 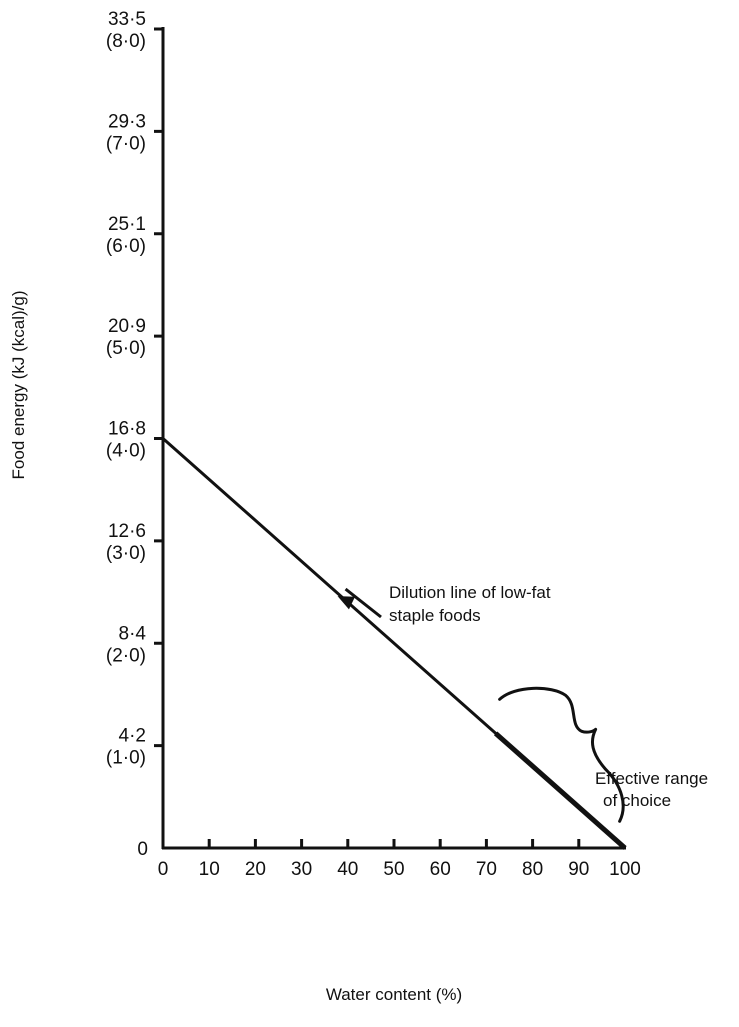 What do you see at coordinates (127, 19) in the screenshot?
I see `y-tick-label-kj: 33·5` at bounding box center [127, 19].